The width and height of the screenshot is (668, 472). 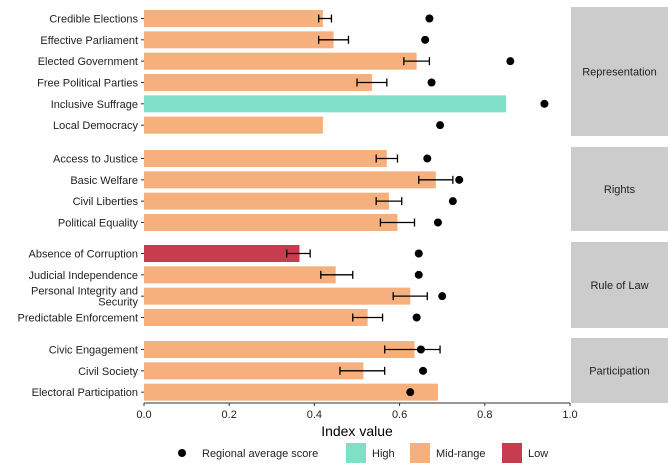 What do you see at coordinates (279, 349) in the screenshot?
I see `bar-civic-engagement` at bounding box center [279, 349].